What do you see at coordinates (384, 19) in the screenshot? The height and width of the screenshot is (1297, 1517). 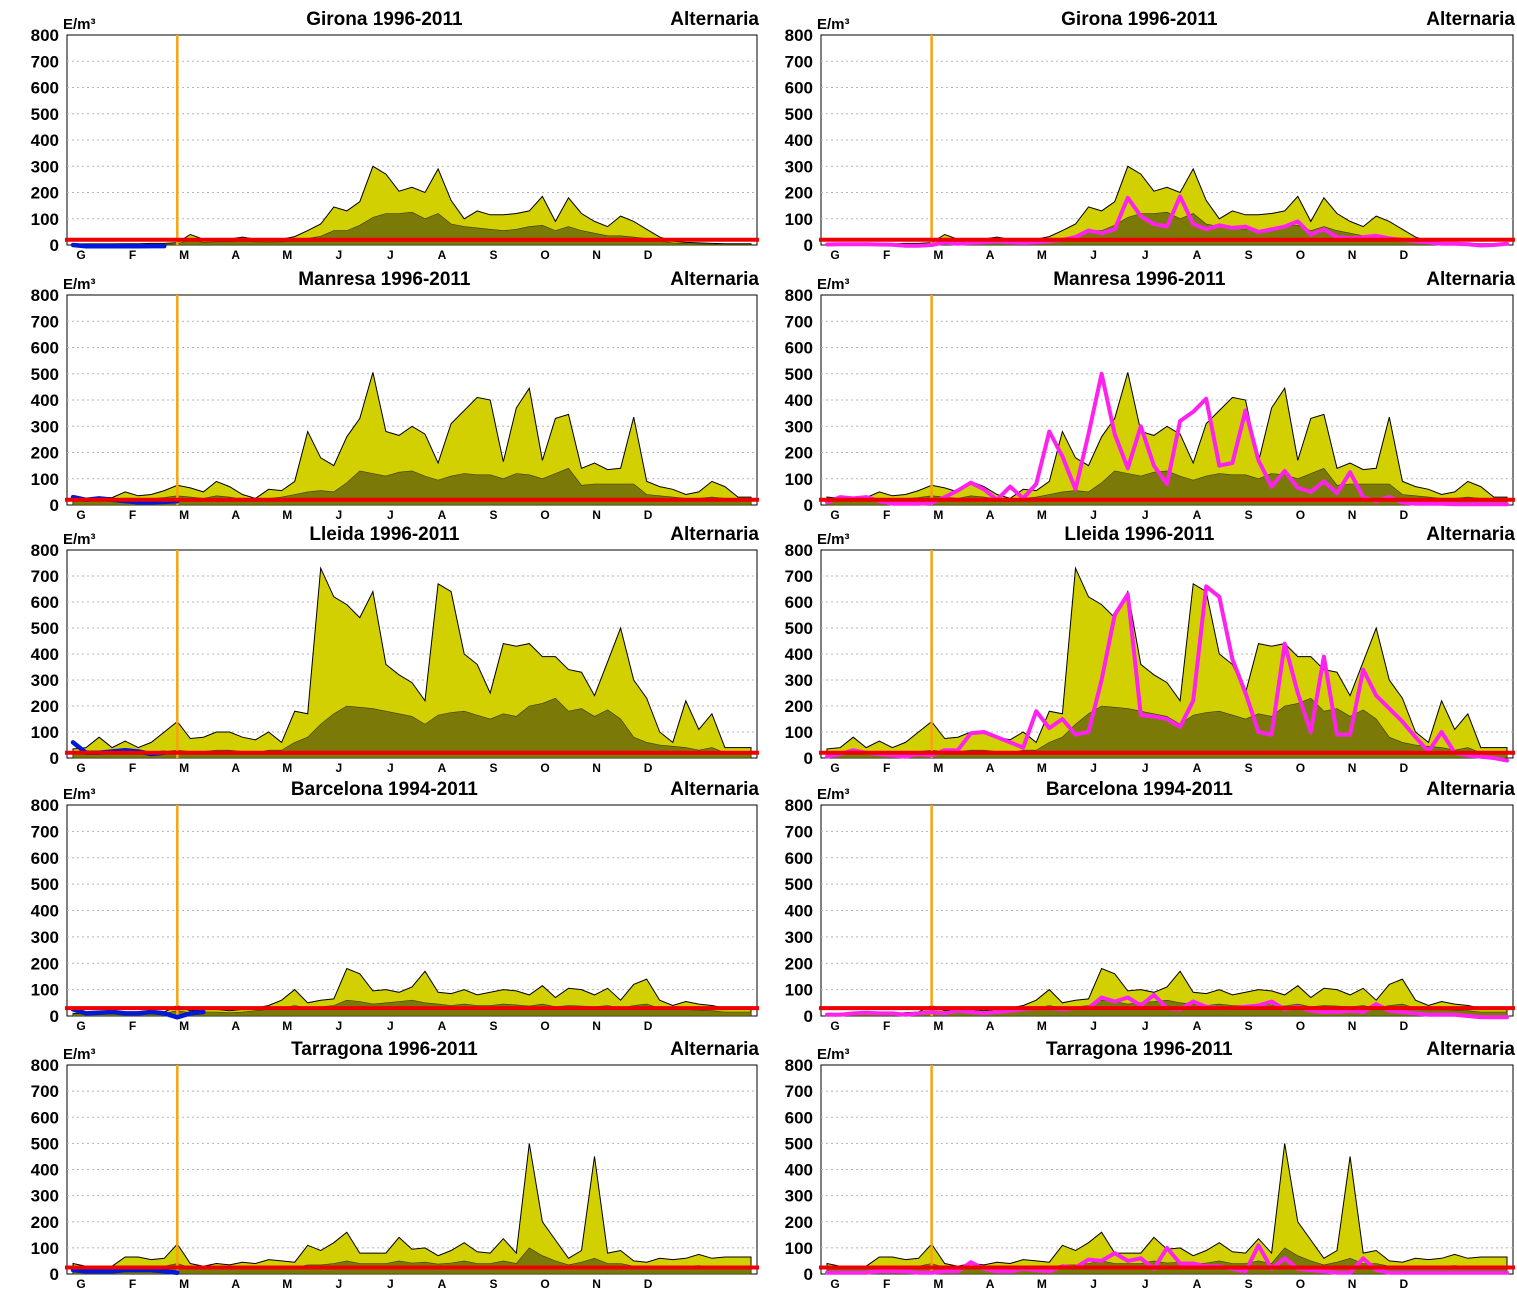 I see `chart-title: Girona 1996-2011` at bounding box center [384, 19].